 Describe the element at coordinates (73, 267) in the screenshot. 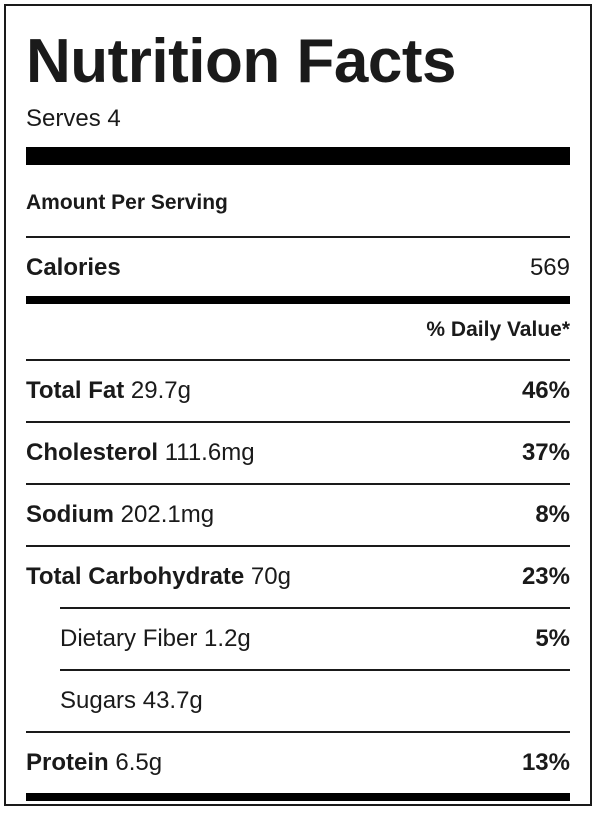

I see `calories-label: Calories` at that location.